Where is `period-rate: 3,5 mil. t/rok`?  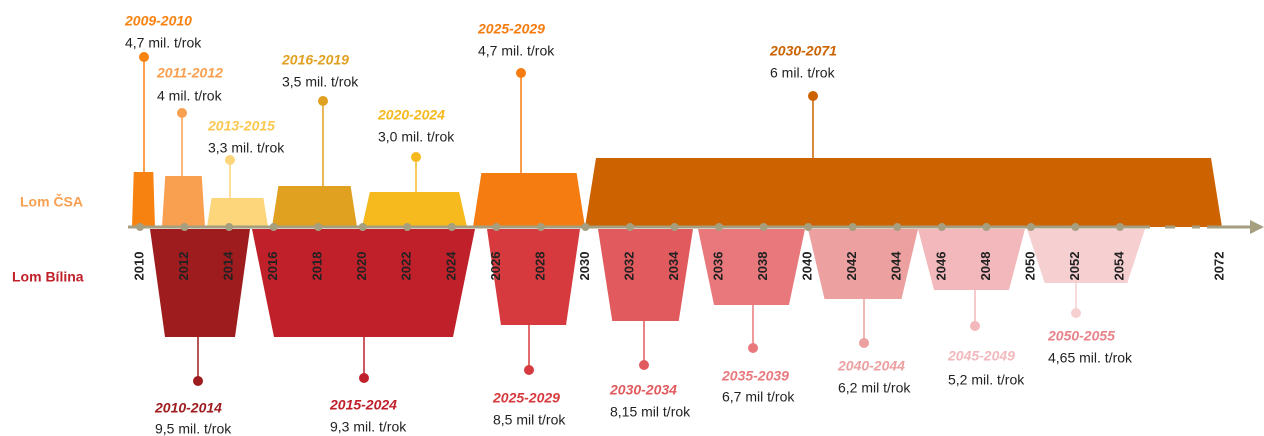 period-rate: 3,5 mil. t/rok is located at coordinates (320, 82).